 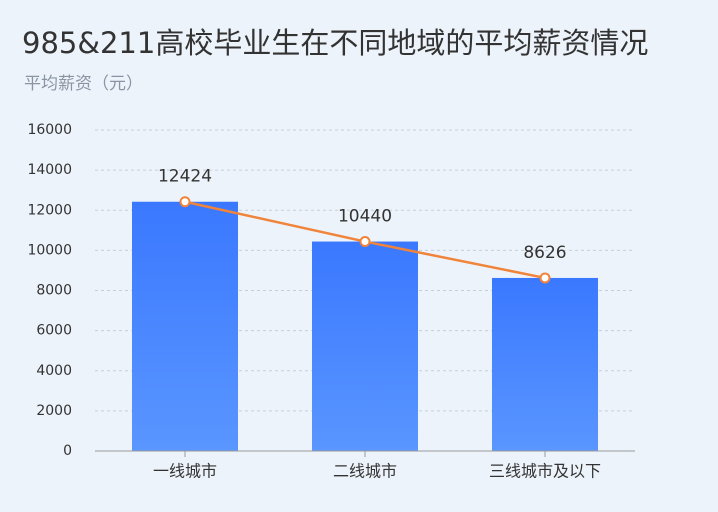 I want to click on x-tick-label: 三线城市及以下, so click(x=545, y=471).